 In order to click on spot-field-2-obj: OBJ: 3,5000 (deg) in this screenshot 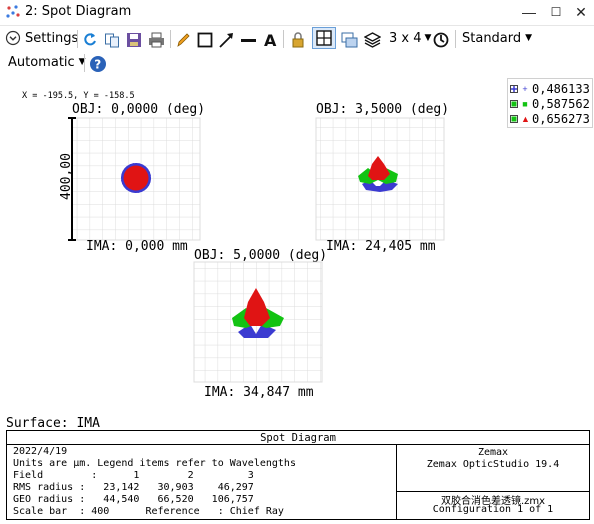, I will do `click(382, 109)`.